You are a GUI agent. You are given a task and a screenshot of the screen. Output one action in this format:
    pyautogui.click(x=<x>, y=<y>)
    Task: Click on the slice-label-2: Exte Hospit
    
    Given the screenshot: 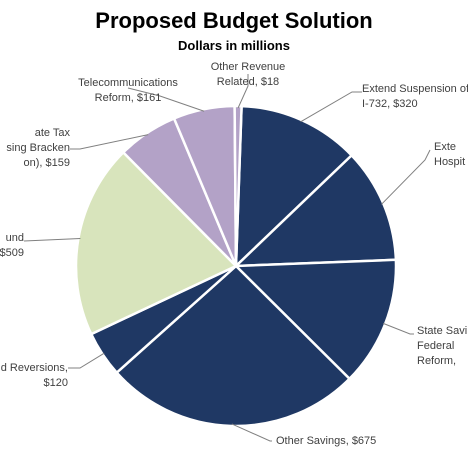 What is the action you would take?
    pyautogui.click(x=449, y=154)
    